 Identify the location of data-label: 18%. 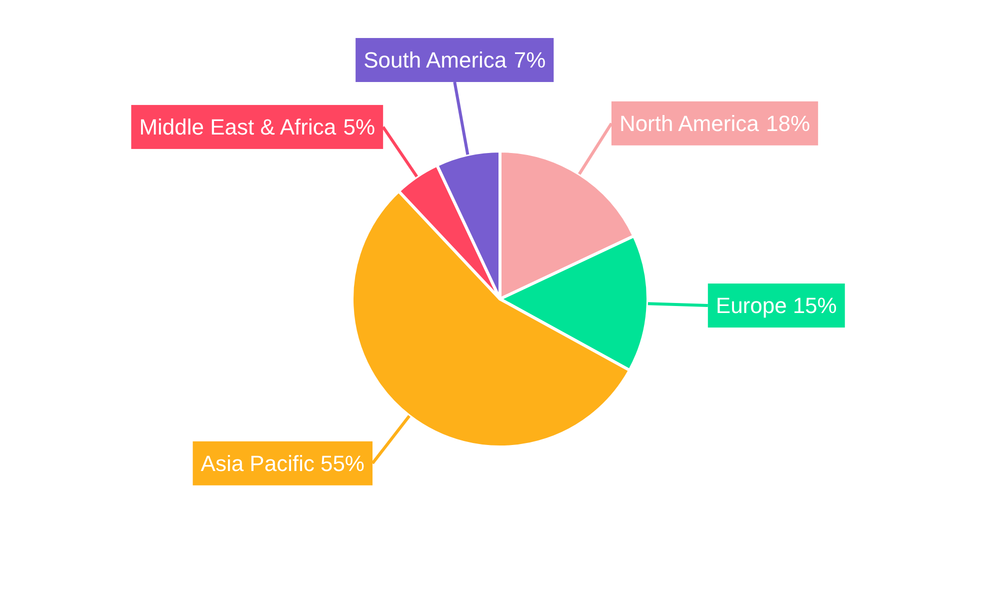
(788, 123).